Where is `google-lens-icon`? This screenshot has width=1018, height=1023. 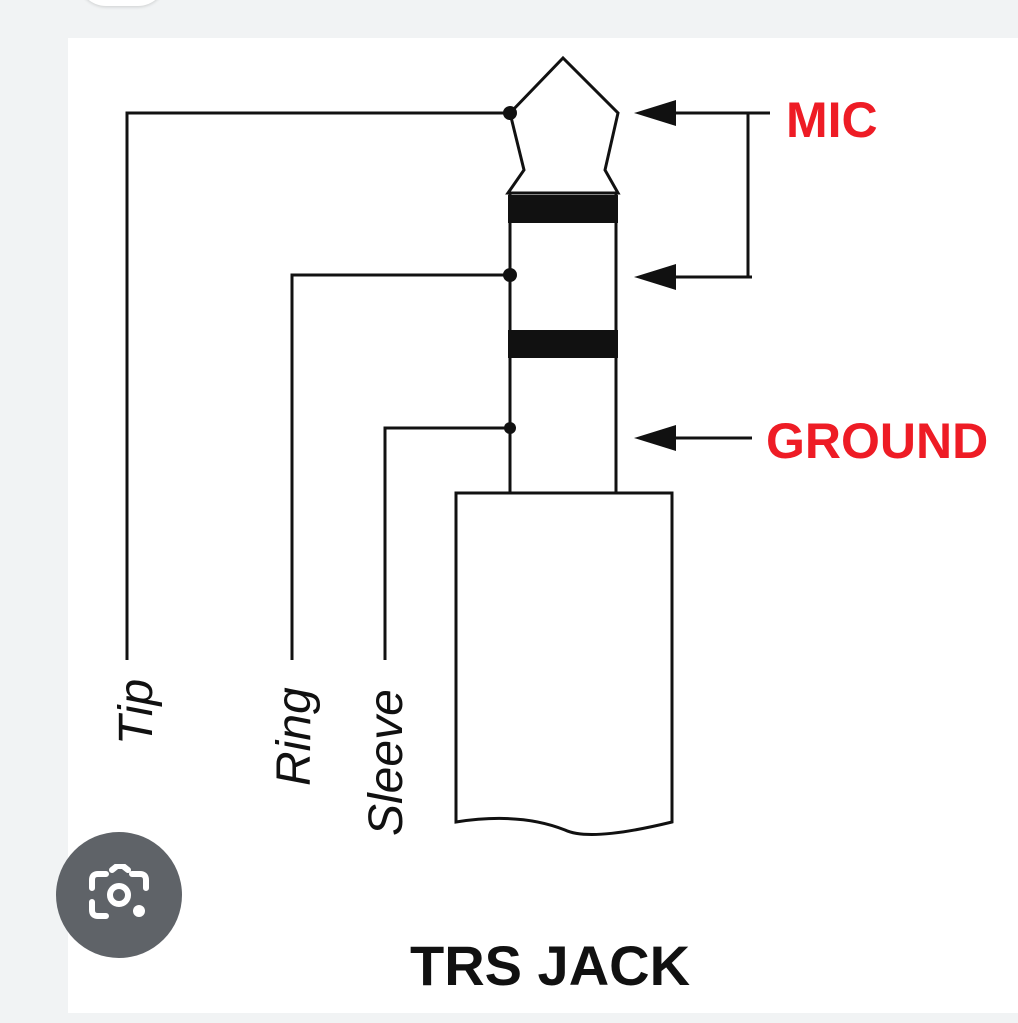
google-lens-icon is located at coordinates (119, 891).